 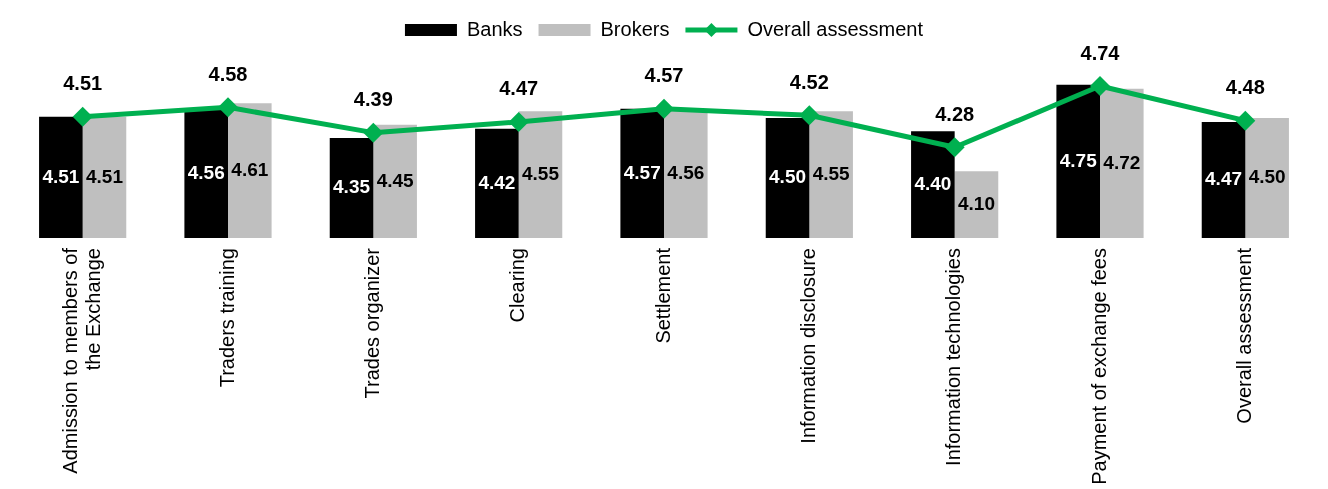 What do you see at coordinates (373, 99) in the screenshot?
I see `data-label: 4.39` at bounding box center [373, 99].